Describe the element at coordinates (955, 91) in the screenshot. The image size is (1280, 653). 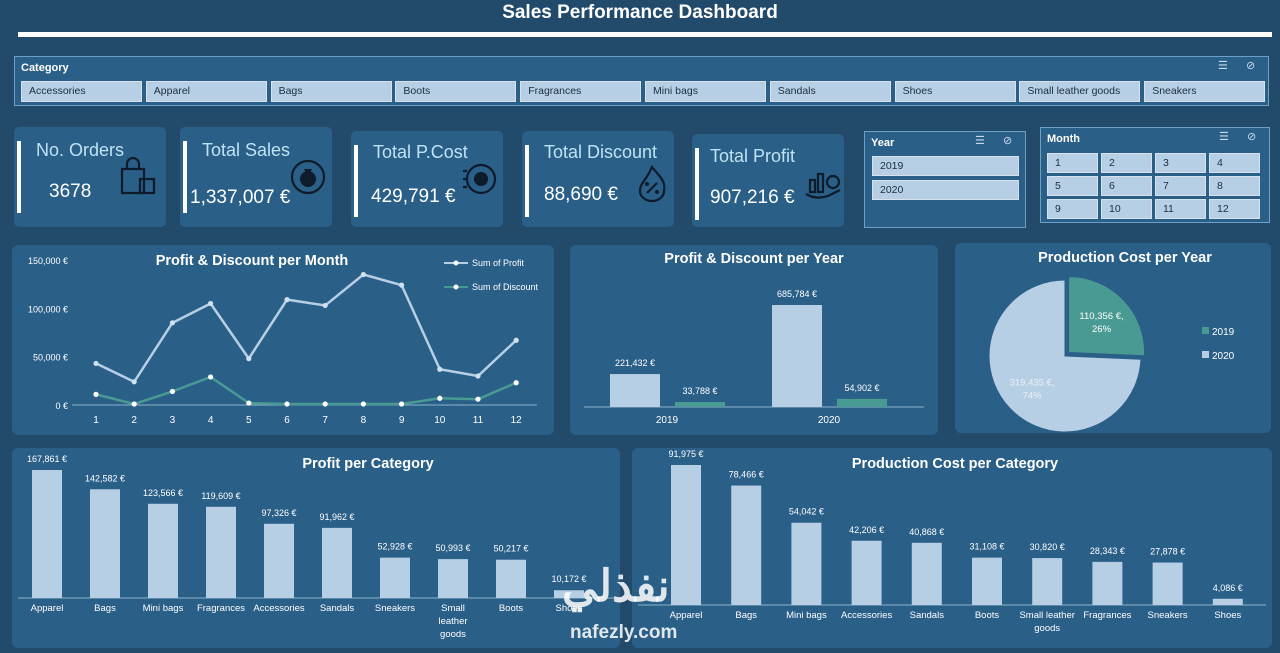
I see `category-option-shoes: Shoes` at that location.